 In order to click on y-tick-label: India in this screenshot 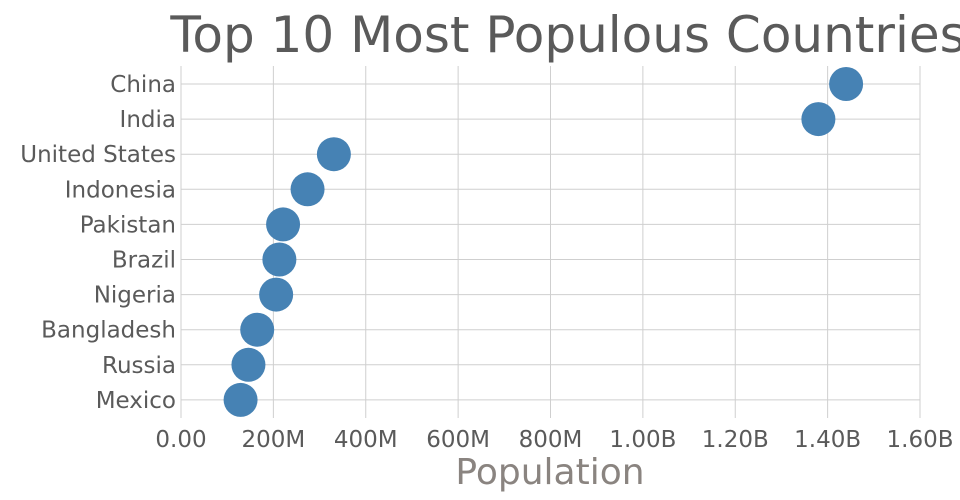, I will do `click(148, 120)`.